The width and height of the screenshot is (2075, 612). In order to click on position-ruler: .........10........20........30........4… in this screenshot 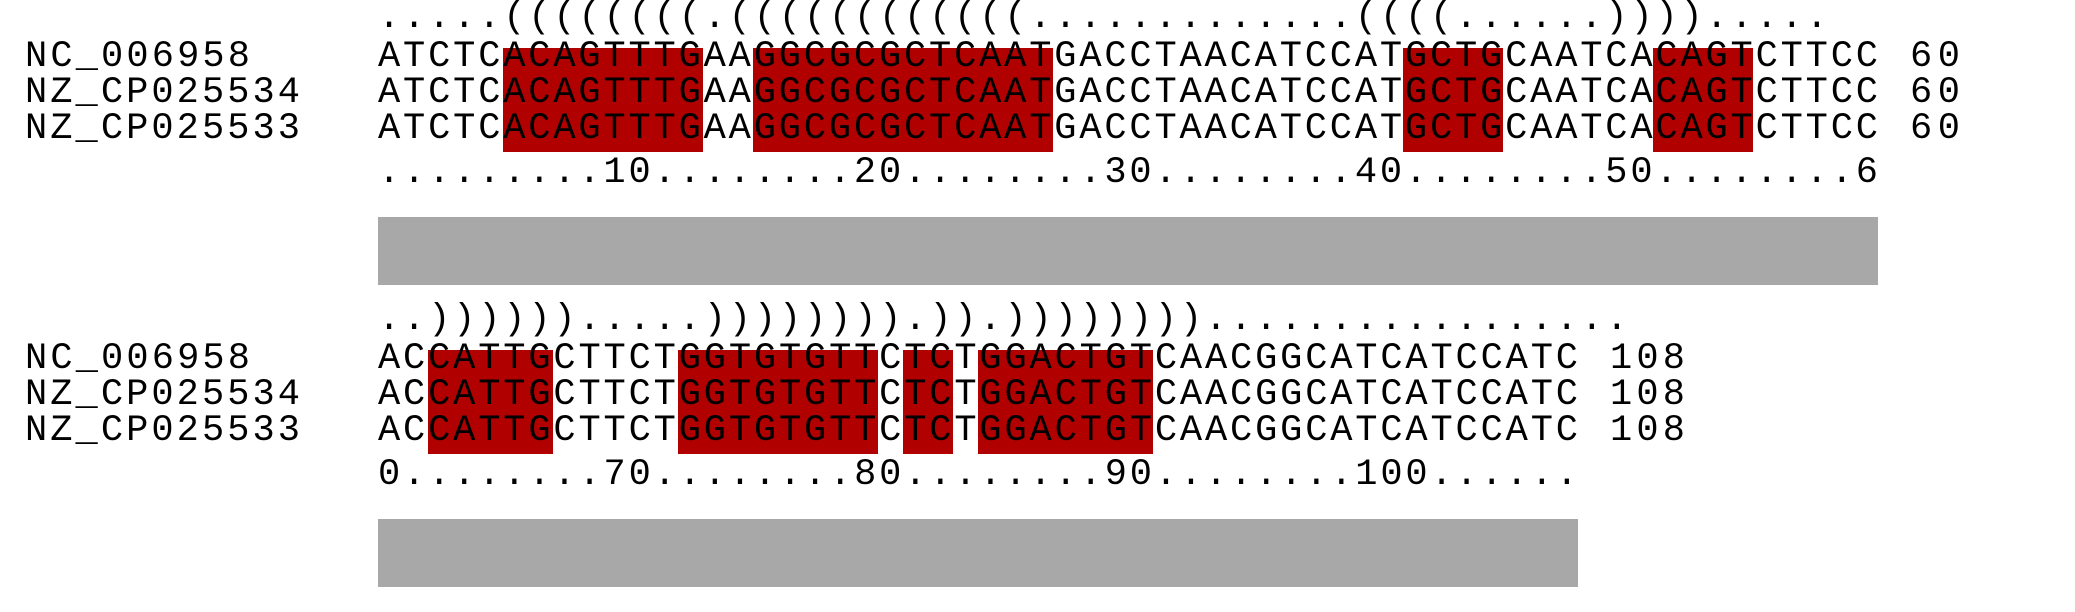, I will do `click(1128, 173)`.